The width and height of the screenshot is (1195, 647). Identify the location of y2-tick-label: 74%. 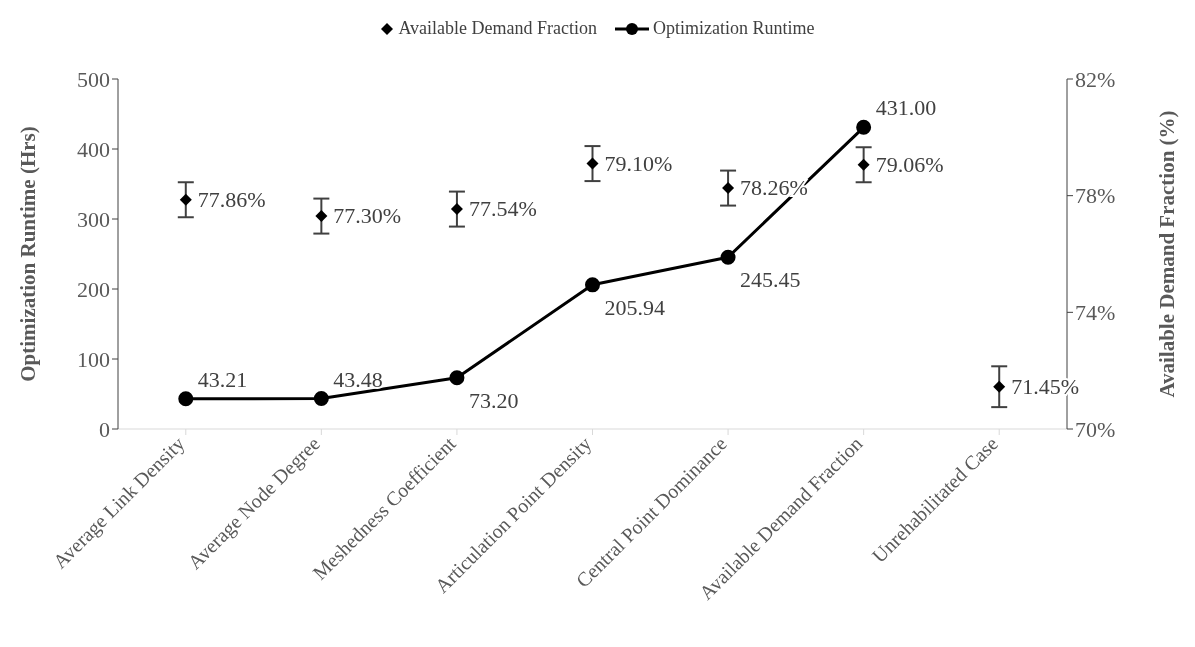
(1095, 313).